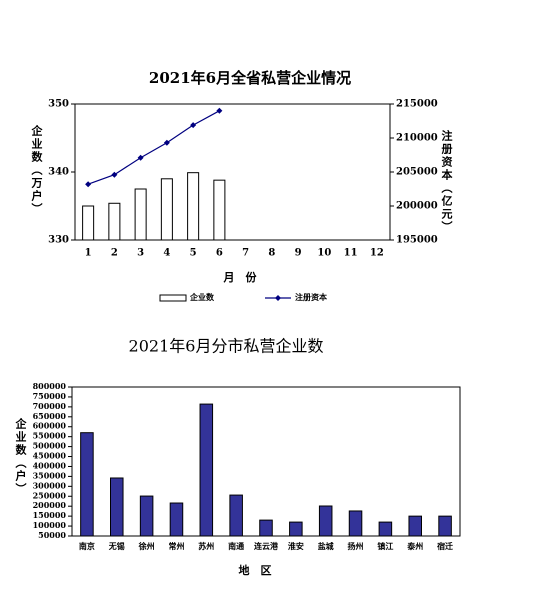 The width and height of the screenshot is (536, 606). Describe the element at coordinates (153, 147) in the screenshot. I see `line` at that location.